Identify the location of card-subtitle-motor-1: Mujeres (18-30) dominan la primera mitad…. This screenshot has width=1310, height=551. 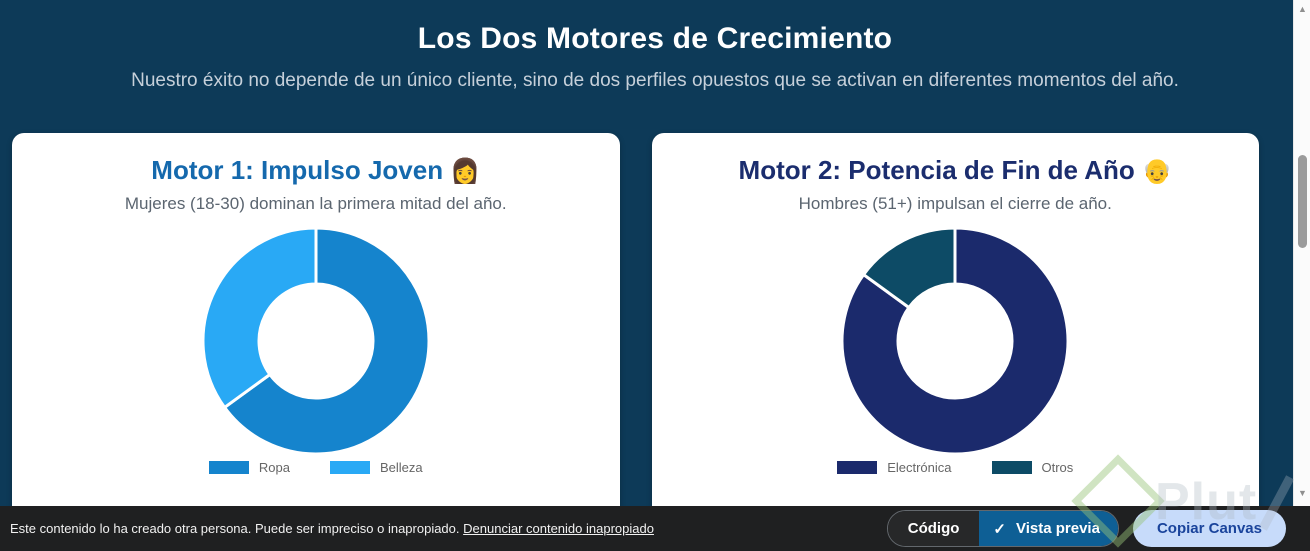
(315, 203).